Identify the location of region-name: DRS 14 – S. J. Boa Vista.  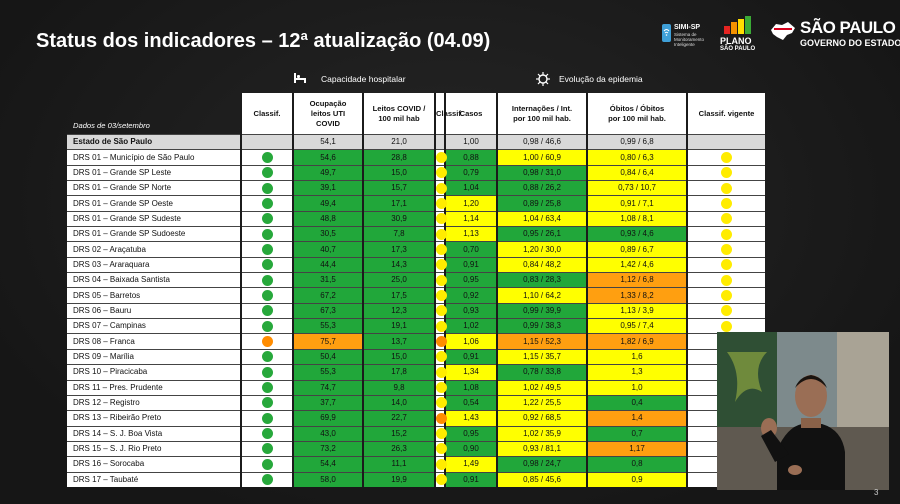
(154, 433).